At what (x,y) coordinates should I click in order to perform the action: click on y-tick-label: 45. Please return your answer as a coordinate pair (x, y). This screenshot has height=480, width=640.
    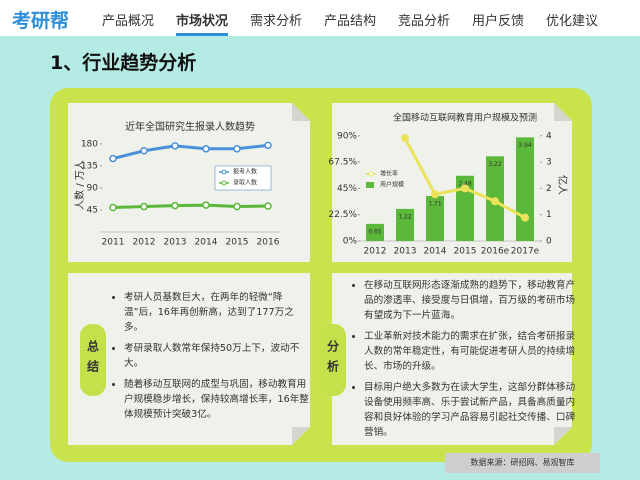
    Looking at the image, I should click on (92, 210).